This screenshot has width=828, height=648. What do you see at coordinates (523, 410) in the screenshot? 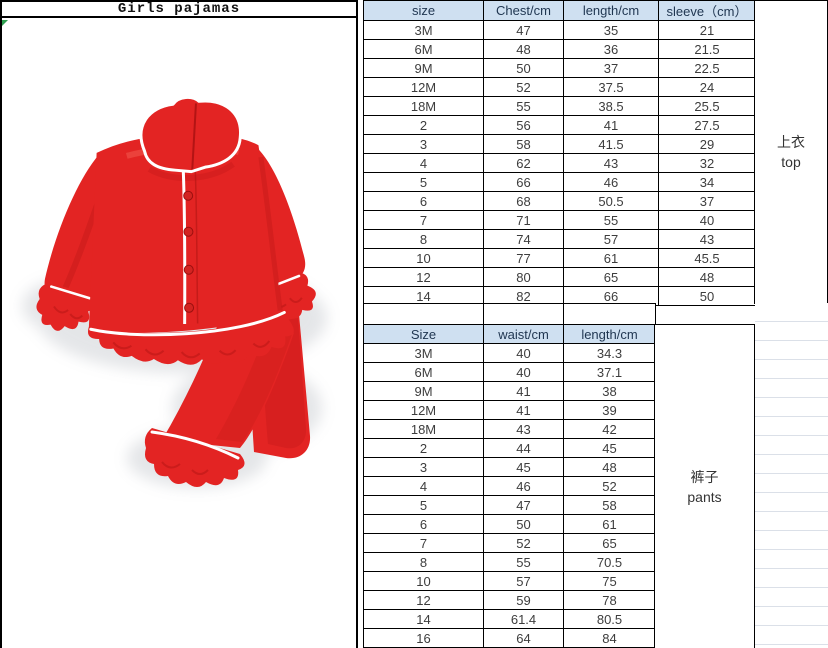
I see `table-cell: 41` at bounding box center [523, 410].